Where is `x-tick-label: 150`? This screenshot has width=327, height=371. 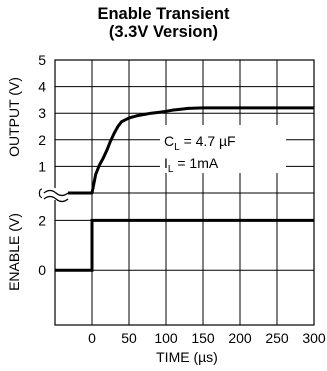
x-tick-label: 150 is located at coordinates (203, 338).